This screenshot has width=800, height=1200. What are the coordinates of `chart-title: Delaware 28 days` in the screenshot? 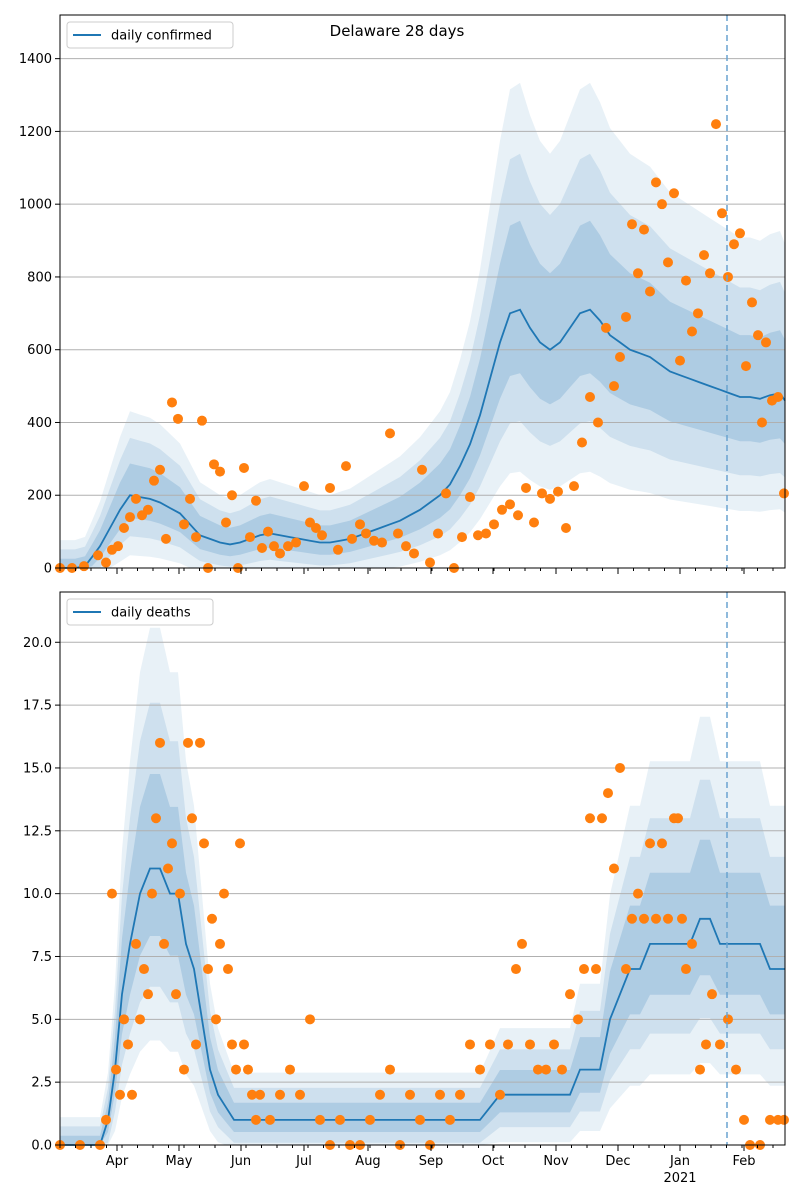 It's located at (397, 31).